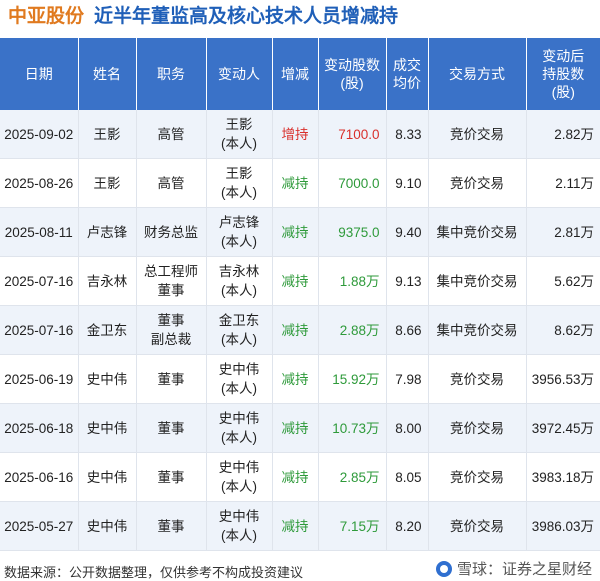  What do you see at coordinates (574, 330) in the screenshot?
I see `cell-after-text: 8.62万` at bounding box center [574, 330].